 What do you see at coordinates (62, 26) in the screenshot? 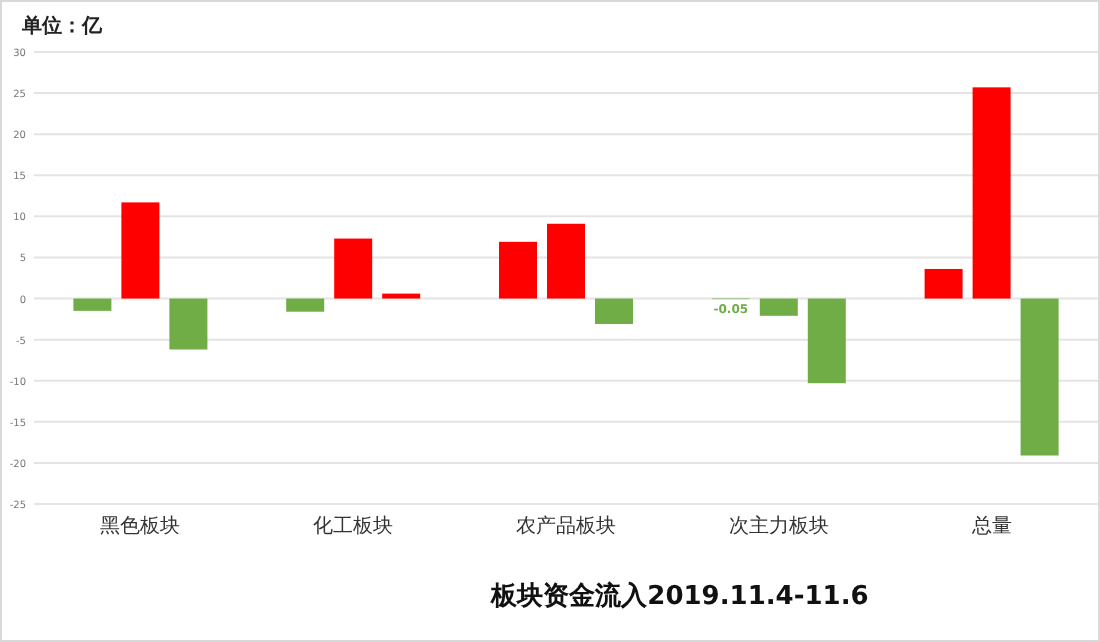
I see `y-axis-title: 单位：亿` at bounding box center [62, 26].